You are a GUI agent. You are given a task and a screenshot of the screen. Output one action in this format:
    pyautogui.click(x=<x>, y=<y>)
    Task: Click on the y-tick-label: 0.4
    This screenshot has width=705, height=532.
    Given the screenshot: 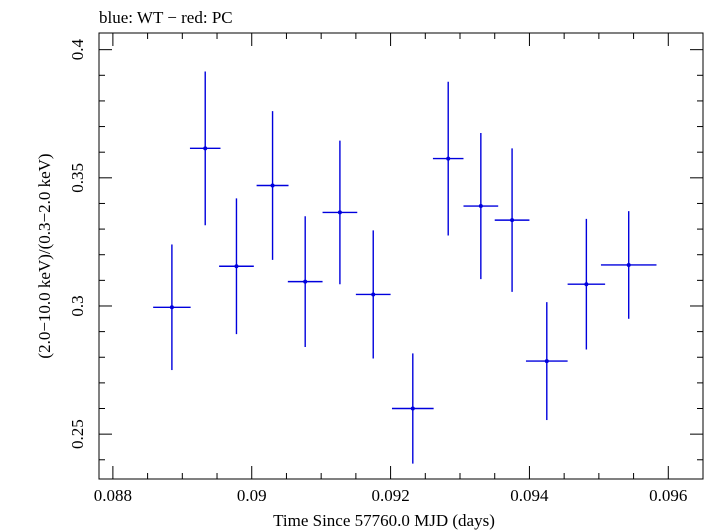 What is the action you would take?
    pyautogui.click(x=77, y=50)
    